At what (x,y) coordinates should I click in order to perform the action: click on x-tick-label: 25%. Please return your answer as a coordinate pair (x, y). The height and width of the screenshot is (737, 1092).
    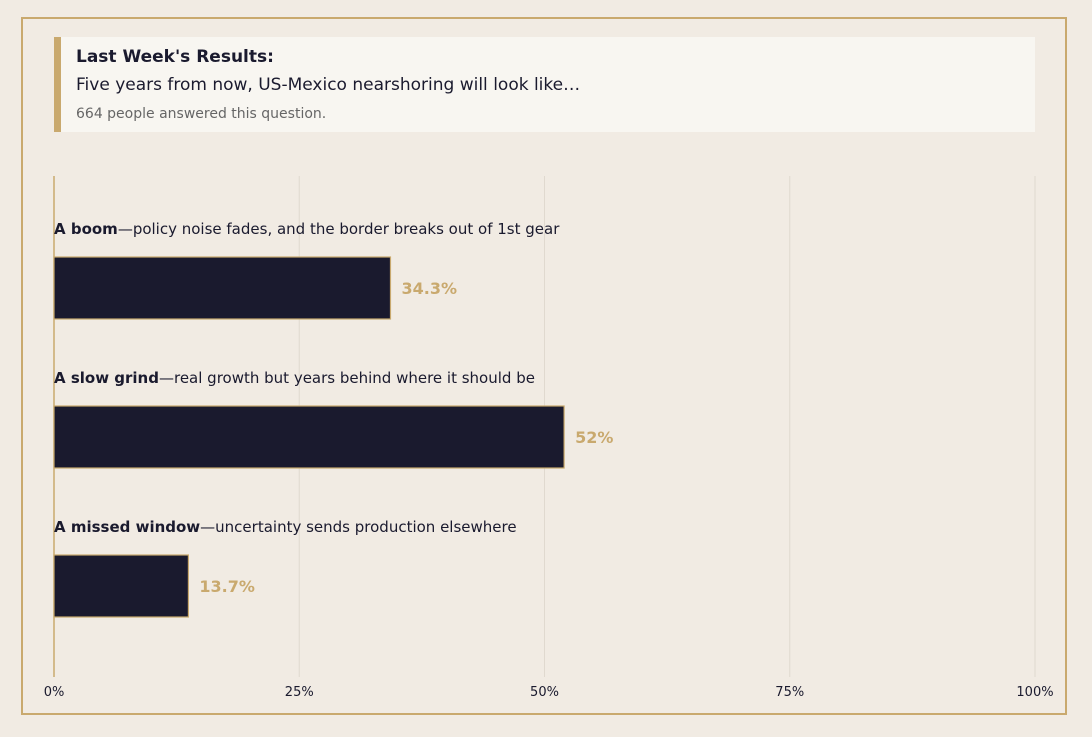
    Looking at the image, I should click on (299, 692).